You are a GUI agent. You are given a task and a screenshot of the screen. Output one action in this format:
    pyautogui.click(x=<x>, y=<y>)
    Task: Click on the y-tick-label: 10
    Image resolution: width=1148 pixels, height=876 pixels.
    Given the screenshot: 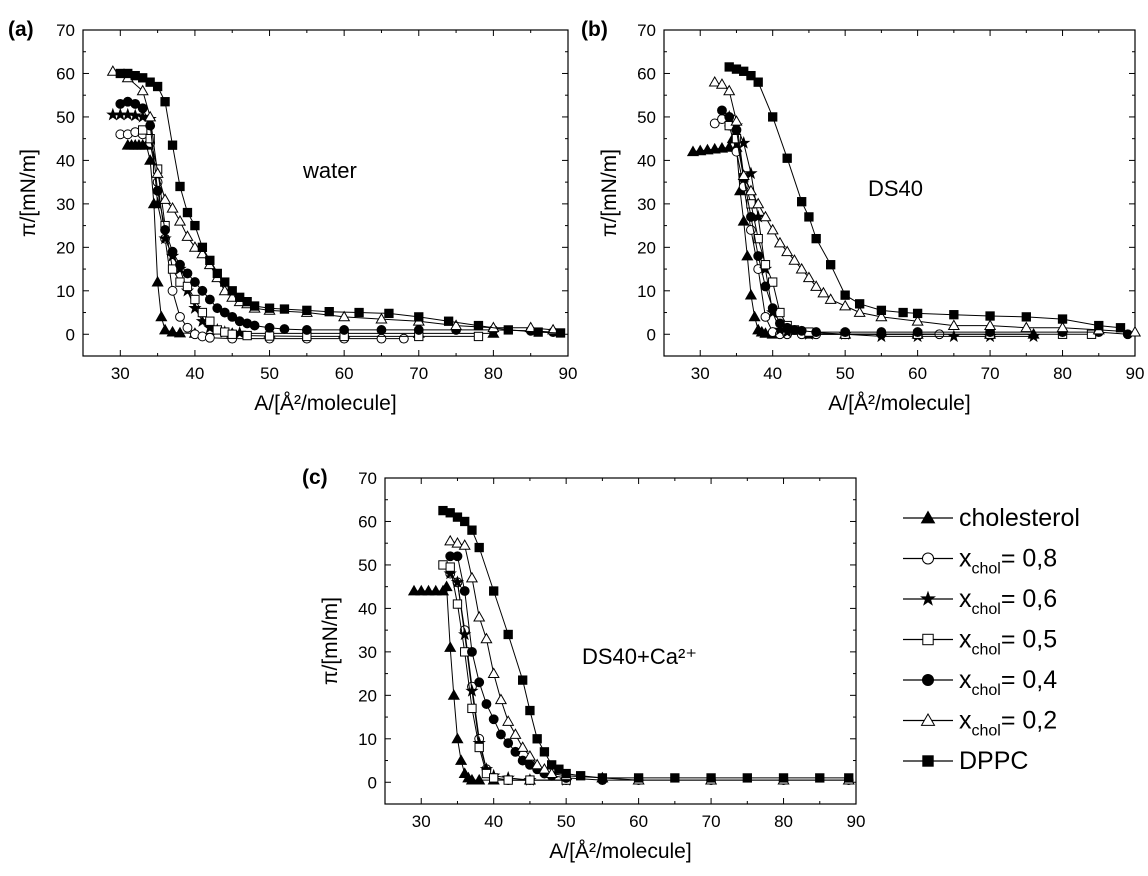 What is the action you would take?
    pyautogui.click(x=367, y=739)
    